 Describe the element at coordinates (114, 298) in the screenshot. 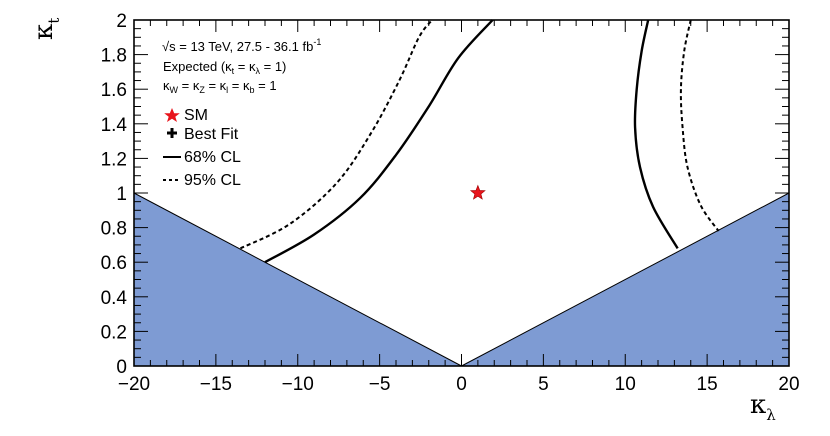

I see `y-tick-label: 0.4` at that location.